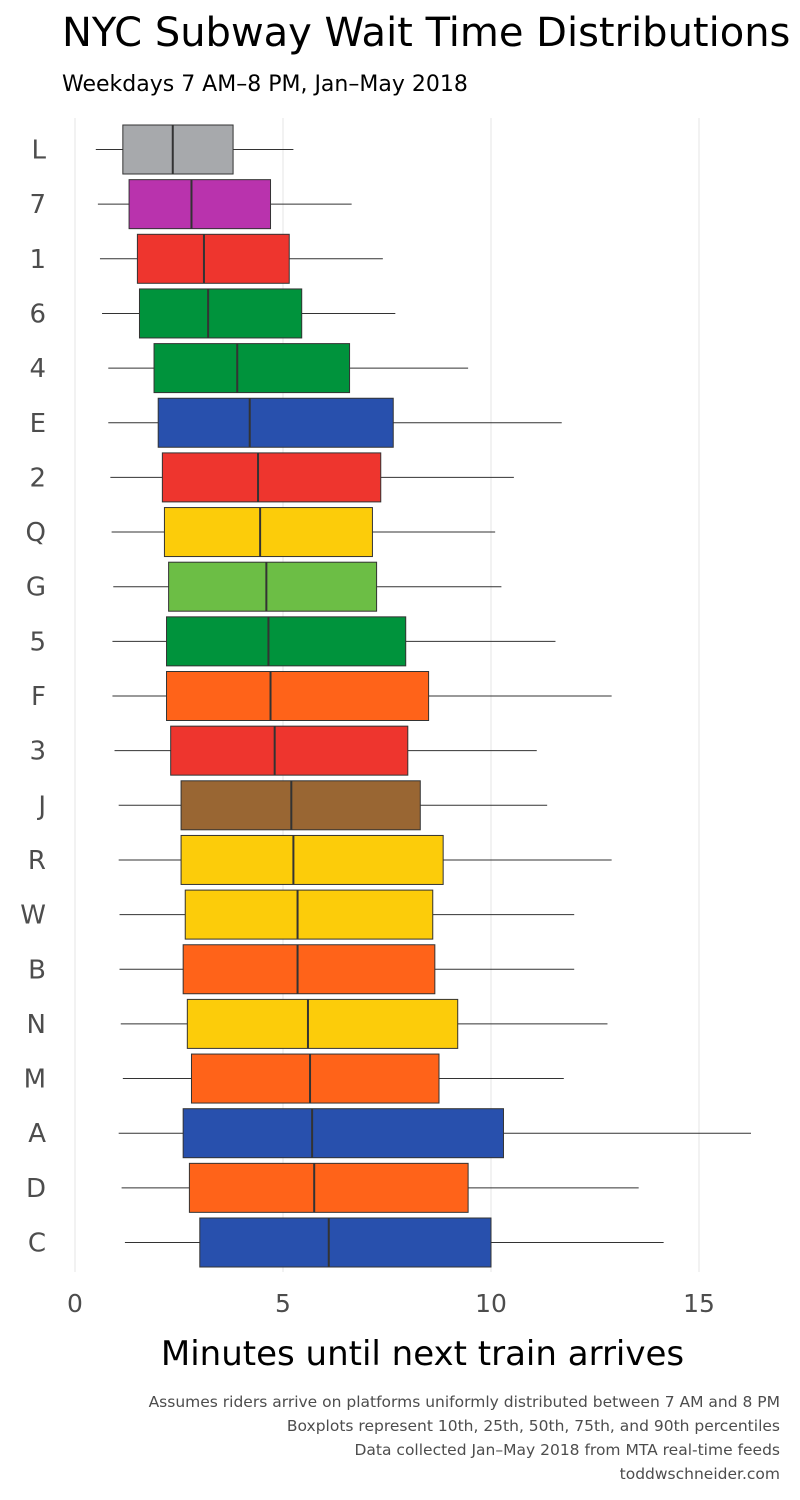 The image size is (800, 1500). Describe the element at coordinates (309, 969) in the screenshot. I see `box-B` at that location.